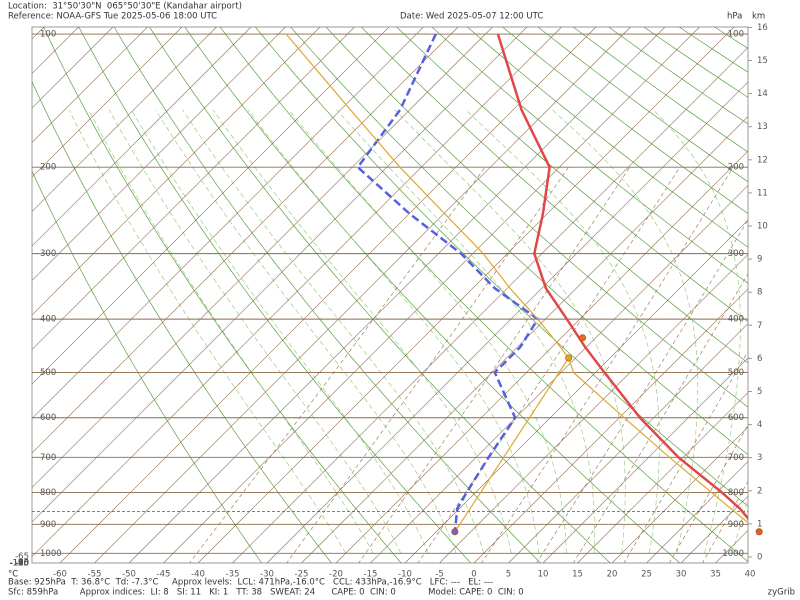  I want to click on date: Date: Wed 2025-05-07 12:00 UTC, so click(471, 17).